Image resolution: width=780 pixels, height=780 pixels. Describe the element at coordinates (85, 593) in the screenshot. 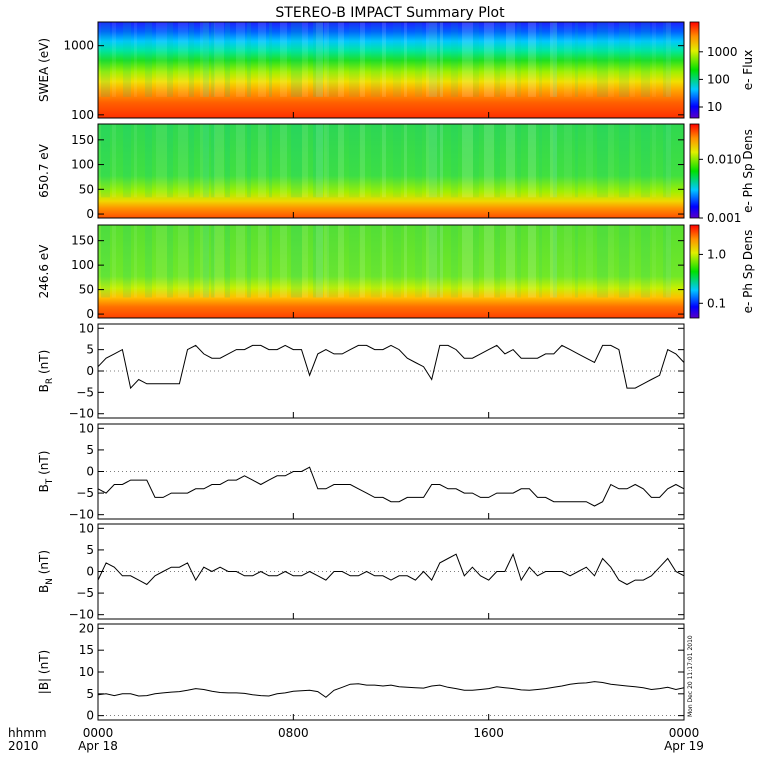

I see `y-tick-label: −5` at that location.